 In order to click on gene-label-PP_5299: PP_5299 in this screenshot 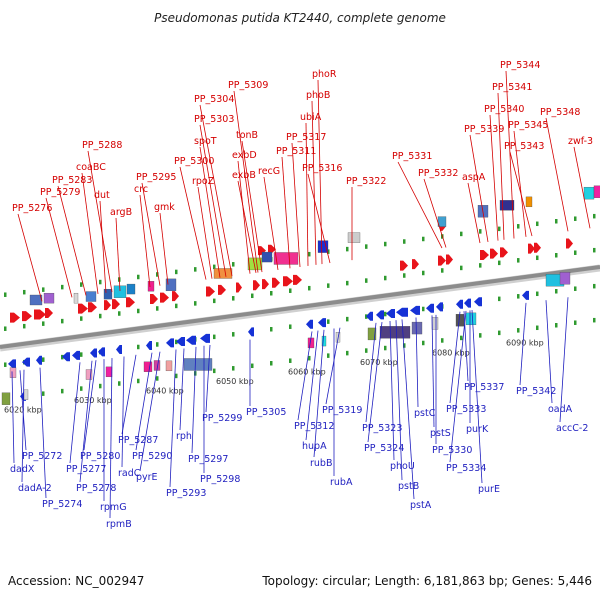, I will do `click(222, 418)`.